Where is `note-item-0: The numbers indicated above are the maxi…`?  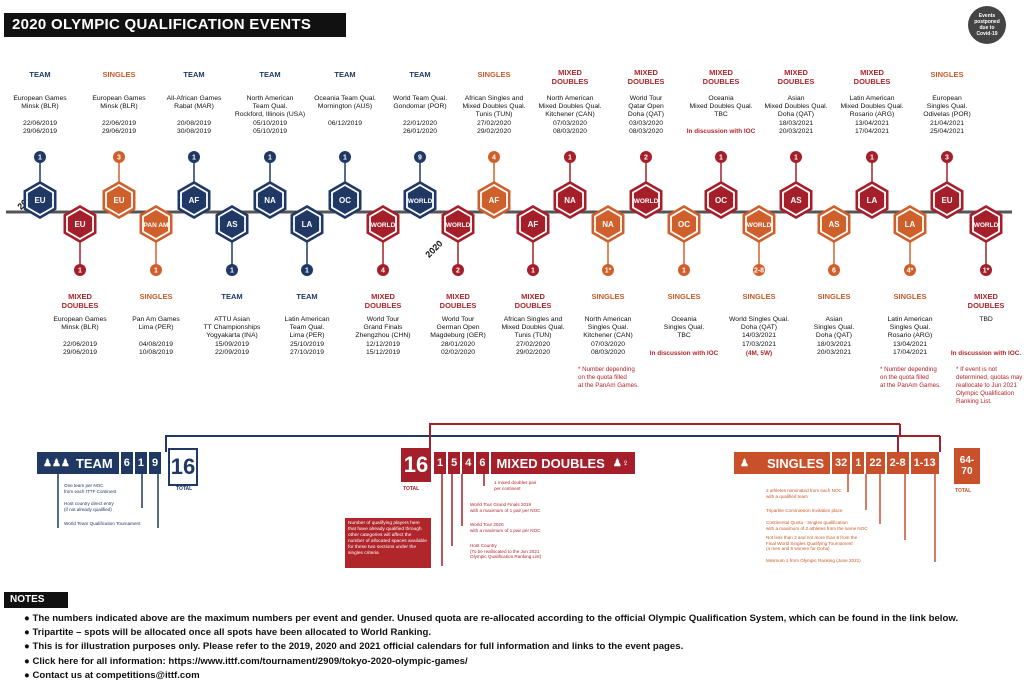 note-item-0: The numbers indicated above are the maxi… is located at coordinates (491, 619).